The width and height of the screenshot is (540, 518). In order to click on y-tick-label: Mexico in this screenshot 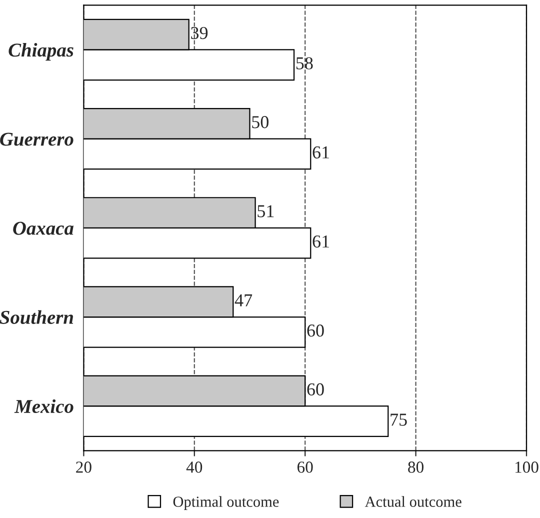, I will do `click(44, 406)`.